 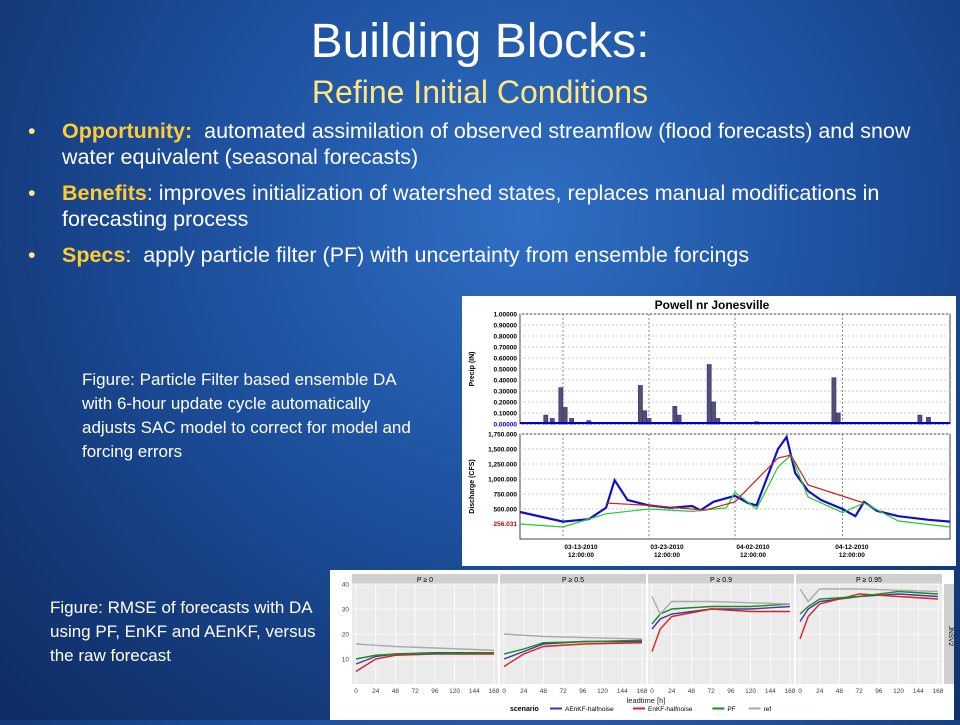 I want to click on precip-tick-label: 0.60000, so click(x=506, y=359).